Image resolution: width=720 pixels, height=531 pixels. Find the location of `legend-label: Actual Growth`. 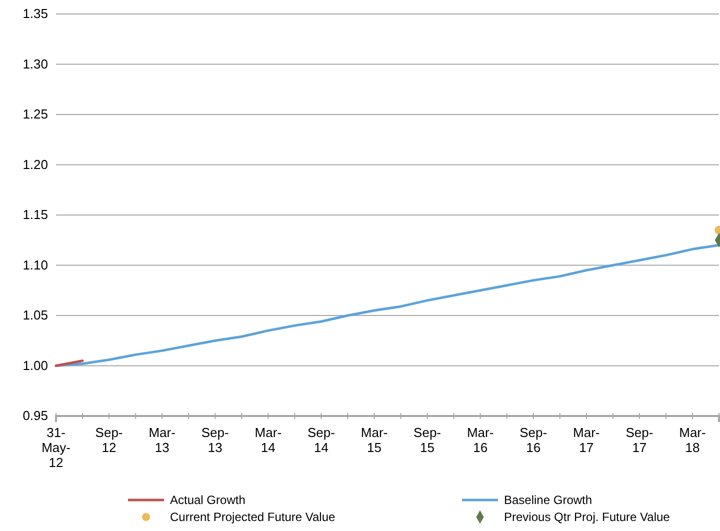

legend-label: Actual Growth is located at coordinates (208, 500).